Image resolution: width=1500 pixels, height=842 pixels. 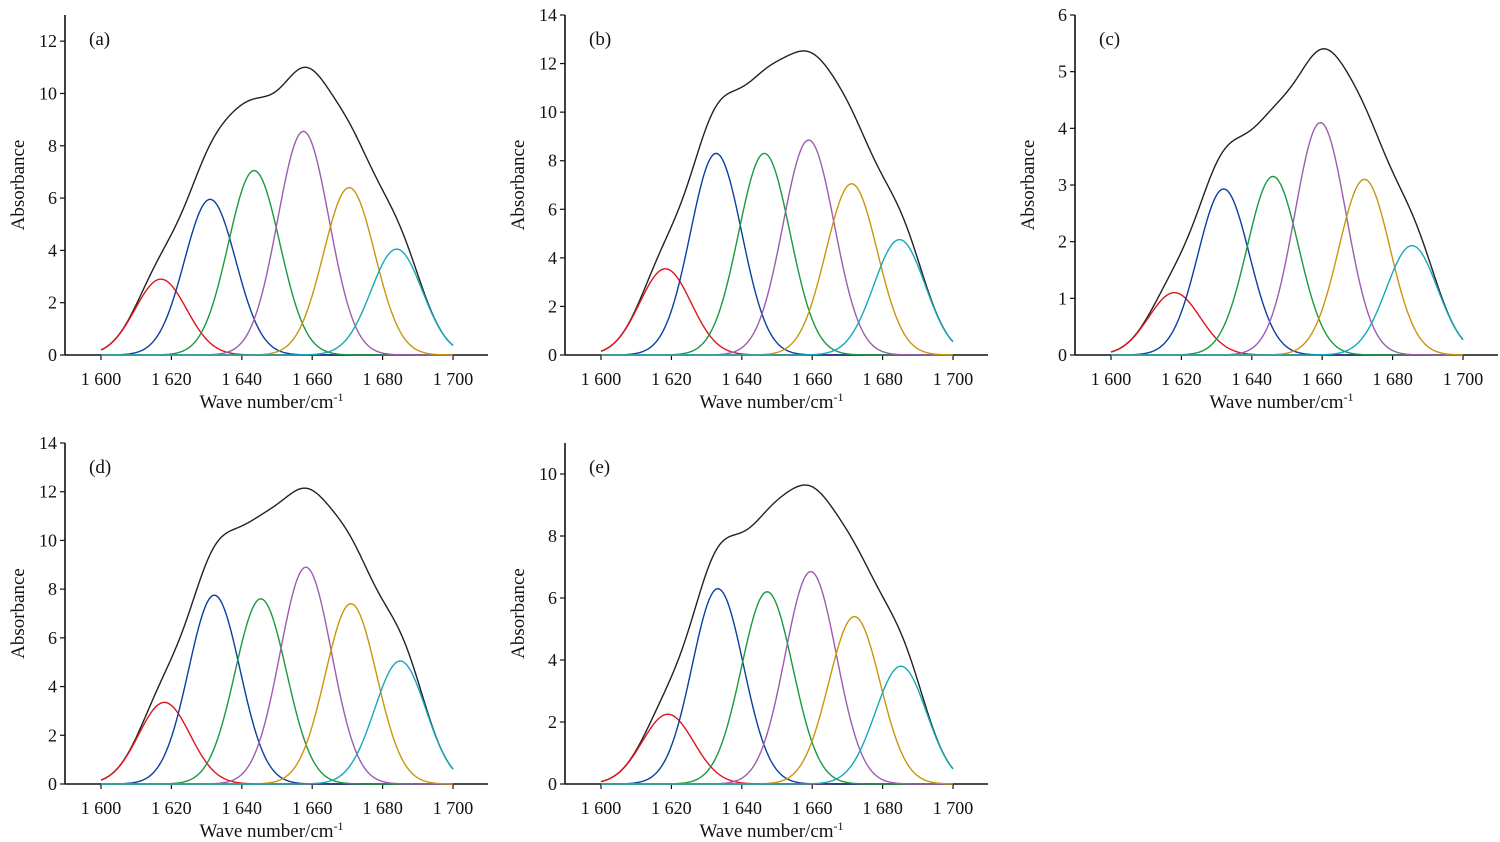 I want to click on y-tick-label: 1, so click(x=1062, y=298).